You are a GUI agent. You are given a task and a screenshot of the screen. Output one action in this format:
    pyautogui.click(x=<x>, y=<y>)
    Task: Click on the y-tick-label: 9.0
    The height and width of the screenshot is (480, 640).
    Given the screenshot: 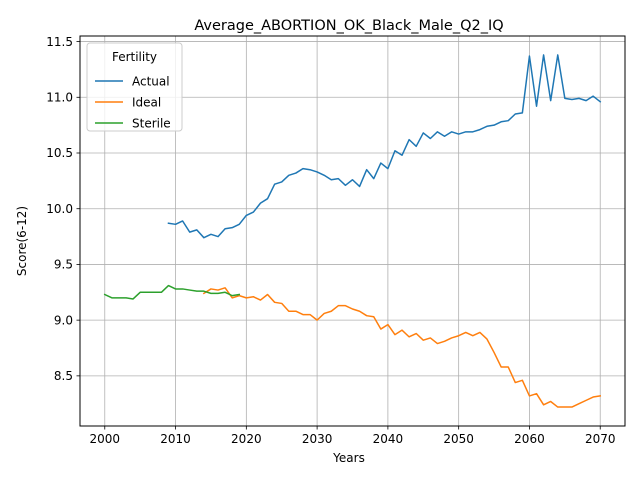 What is the action you would take?
    pyautogui.click(x=63, y=320)
    